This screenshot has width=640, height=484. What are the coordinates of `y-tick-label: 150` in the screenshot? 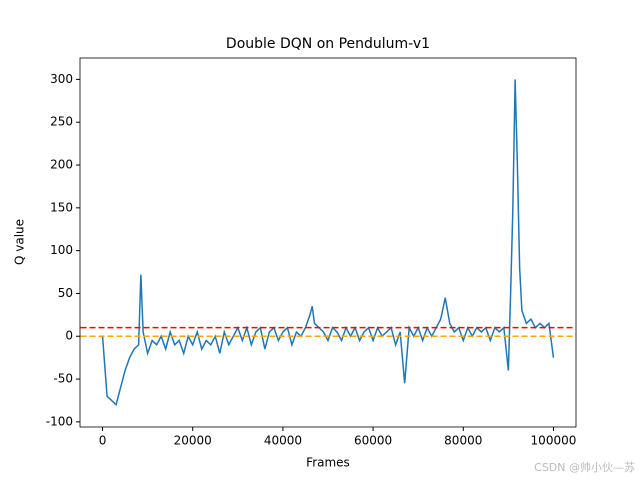 It's located at (61, 207).